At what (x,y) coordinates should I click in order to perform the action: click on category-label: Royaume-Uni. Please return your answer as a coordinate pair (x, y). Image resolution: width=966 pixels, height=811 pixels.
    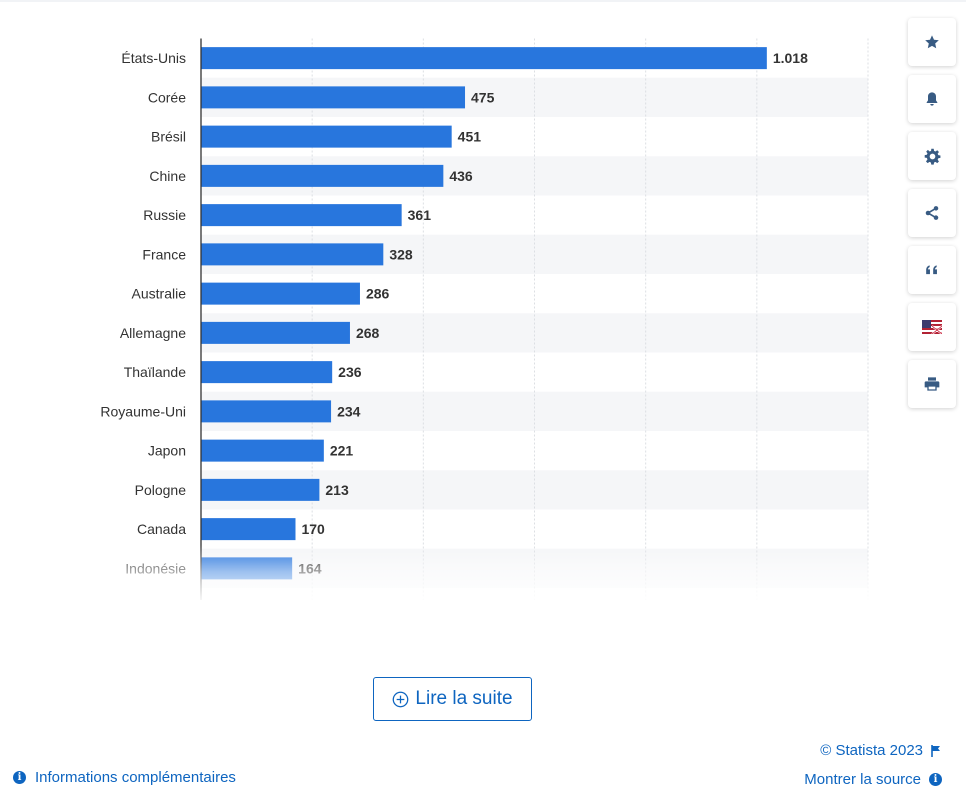
    Looking at the image, I should click on (143, 411).